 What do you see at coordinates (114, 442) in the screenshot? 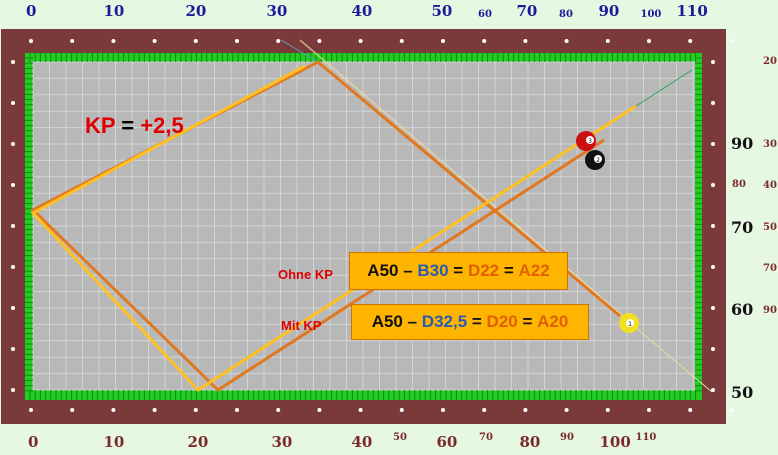
I see `bottom-scale-label: 10` at bounding box center [114, 442].